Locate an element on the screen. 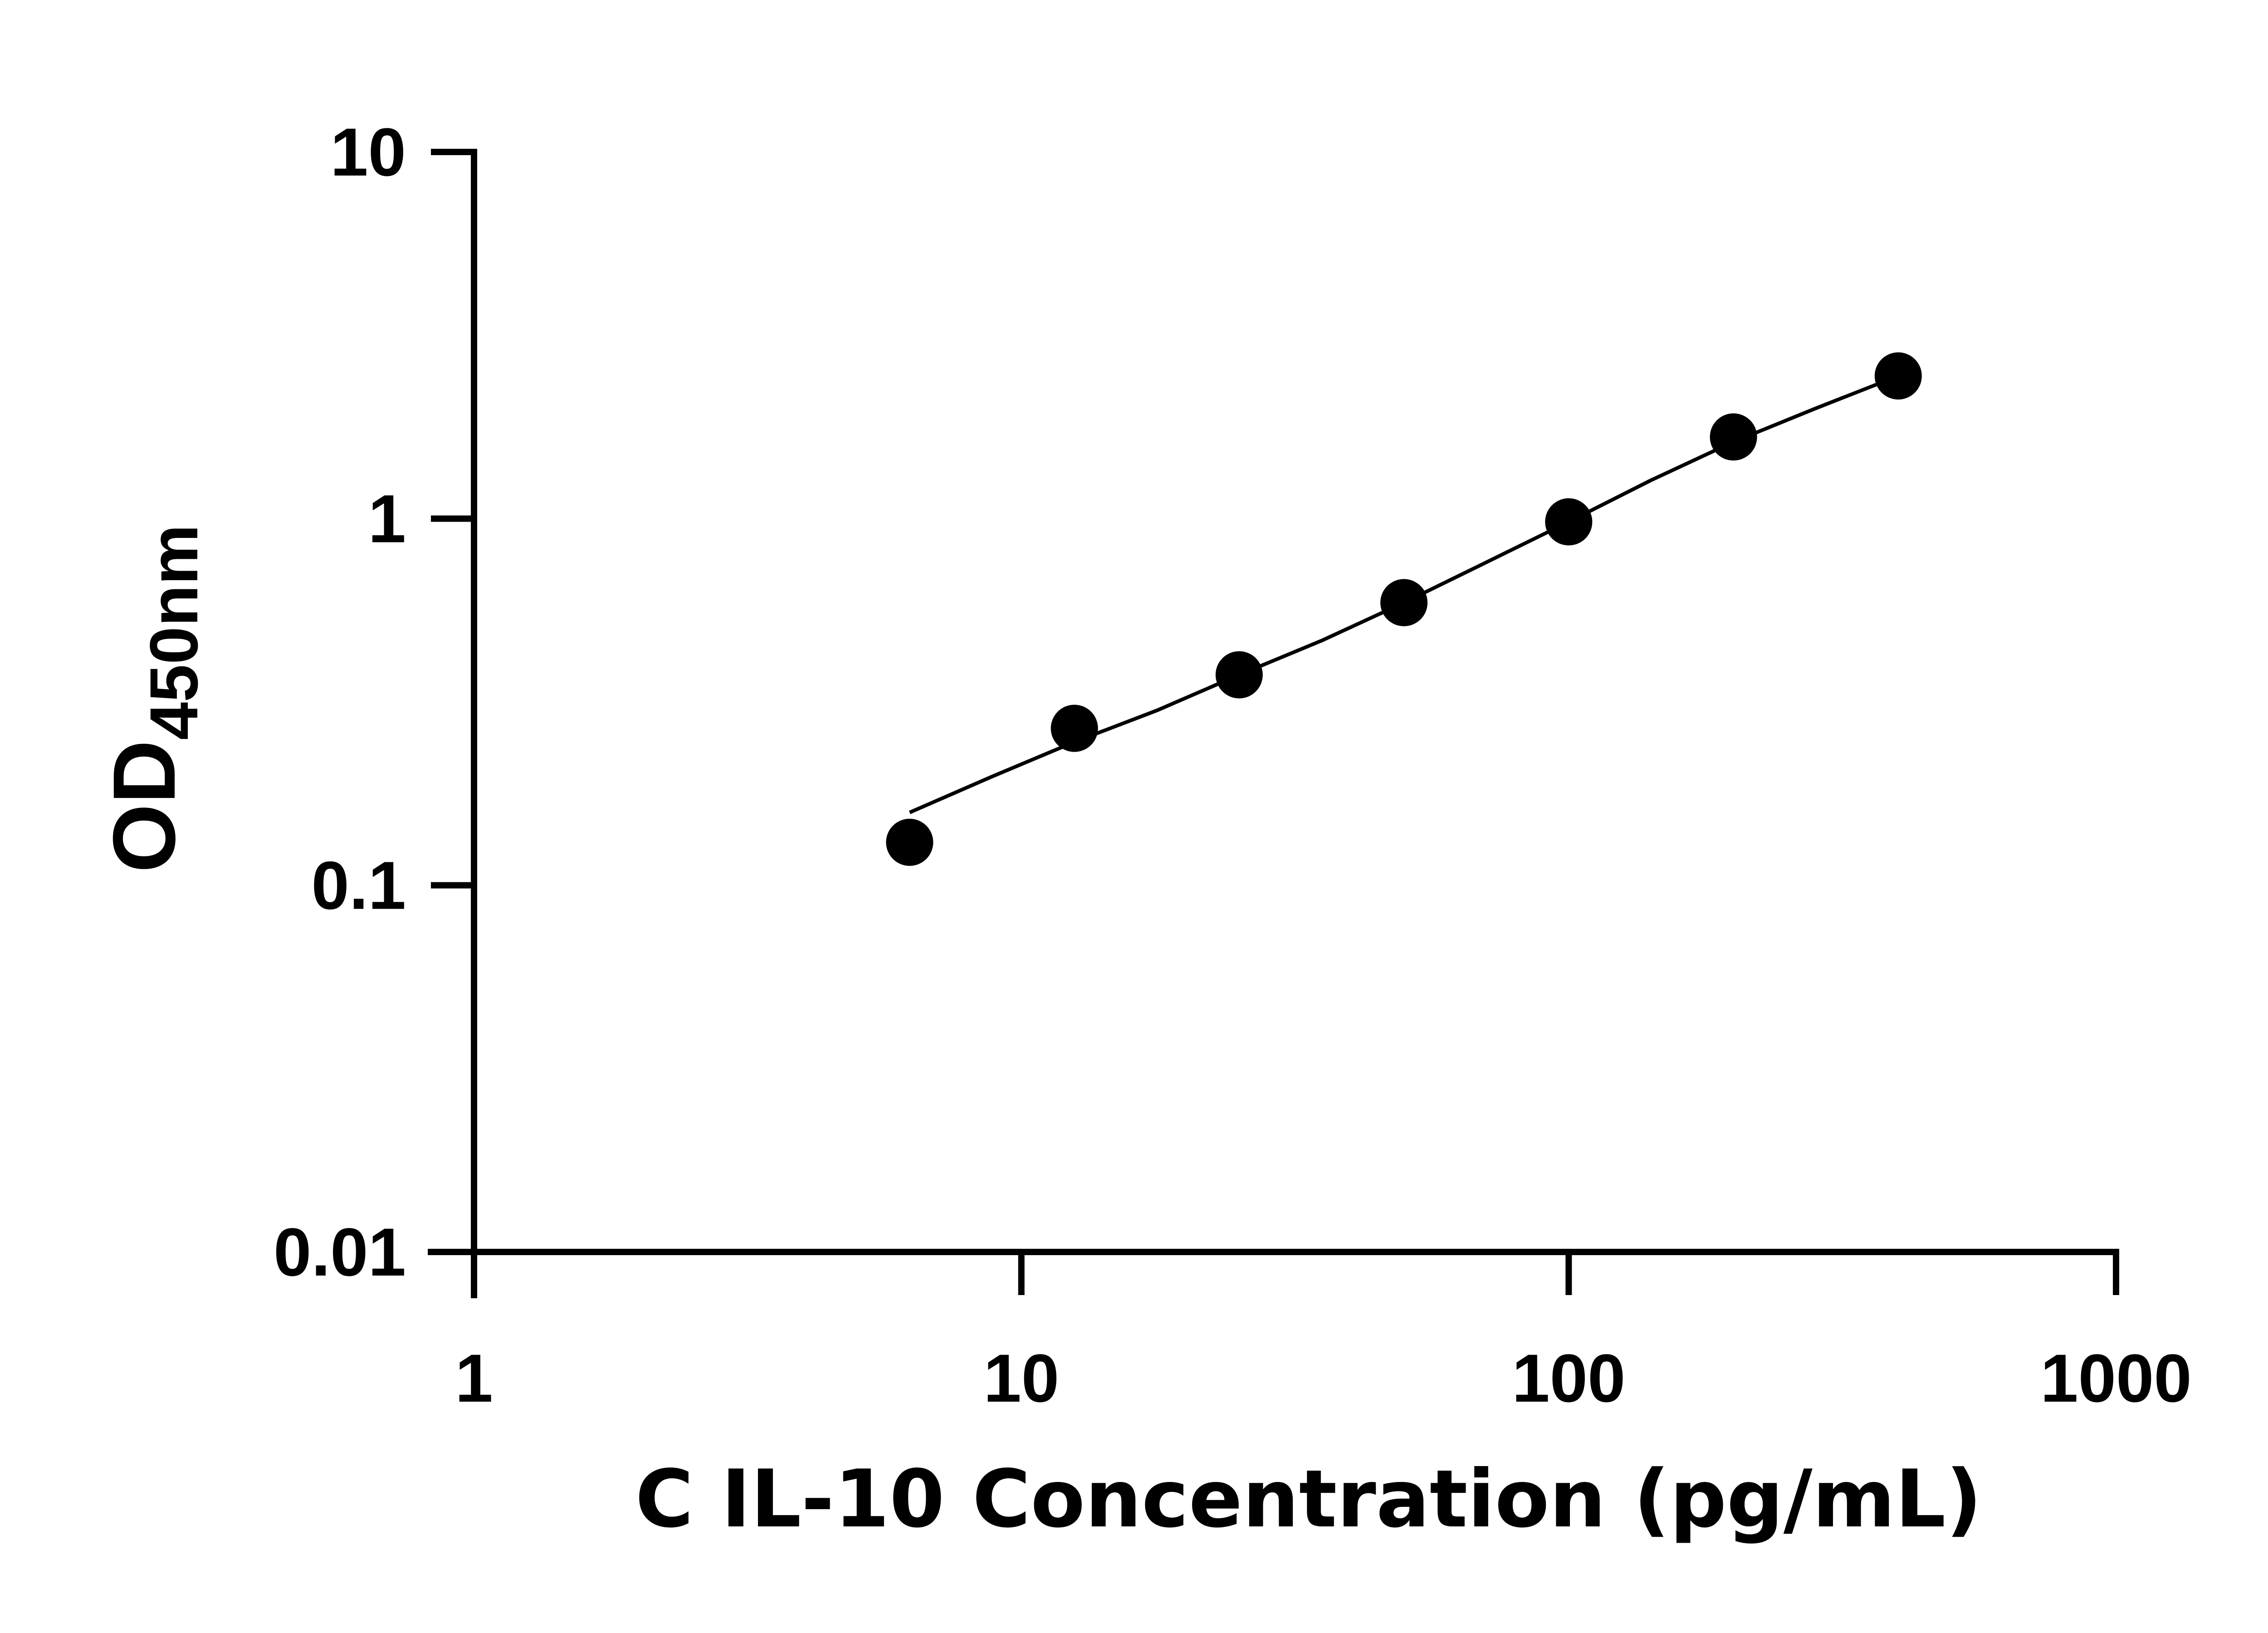 Image resolution: width=2268 pixels, height=1633 pixels. y-axis-title-main: OD is located at coordinates (144, 806).